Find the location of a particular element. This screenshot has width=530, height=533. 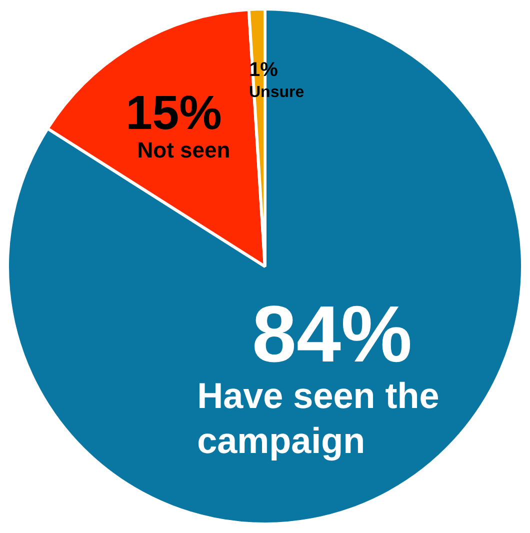

data-label: 1% is located at coordinates (263, 69).